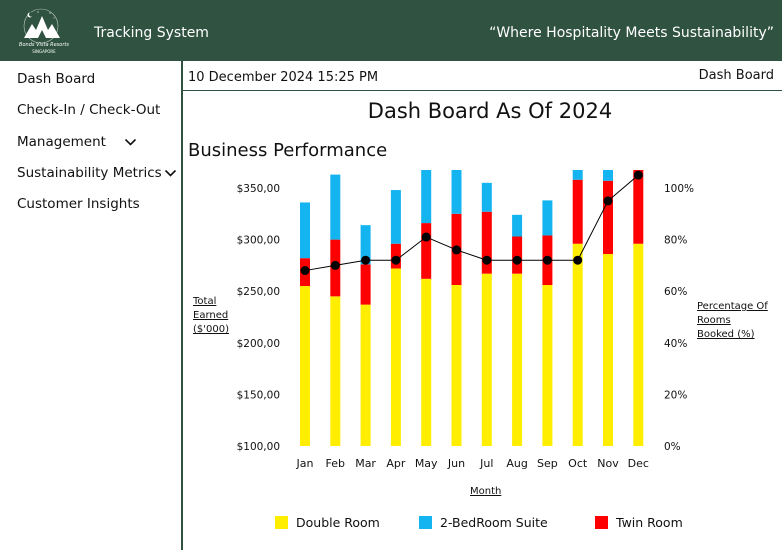 The height and width of the screenshot is (550, 782). What do you see at coordinates (56, 79) in the screenshot?
I see `sidebar-item-dashboard: Dash Board` at bounding box center [56, 79].